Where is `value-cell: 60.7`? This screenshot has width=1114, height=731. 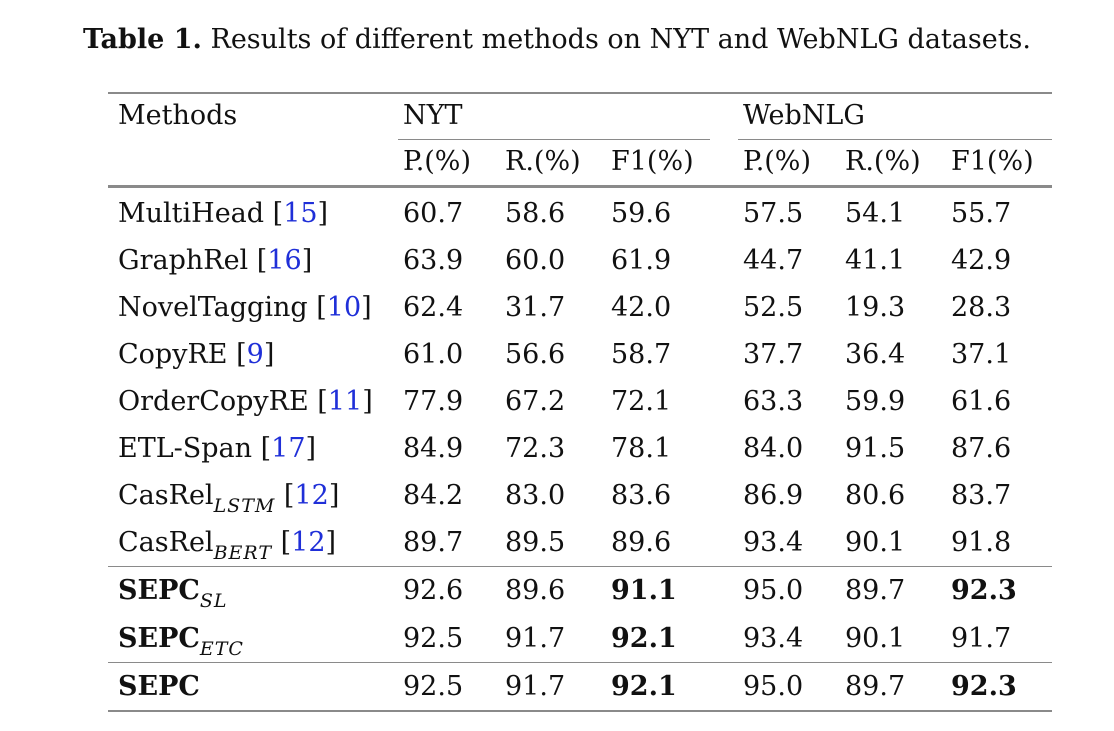
value-cell: 60.7 is located at coordinates (433, 213).